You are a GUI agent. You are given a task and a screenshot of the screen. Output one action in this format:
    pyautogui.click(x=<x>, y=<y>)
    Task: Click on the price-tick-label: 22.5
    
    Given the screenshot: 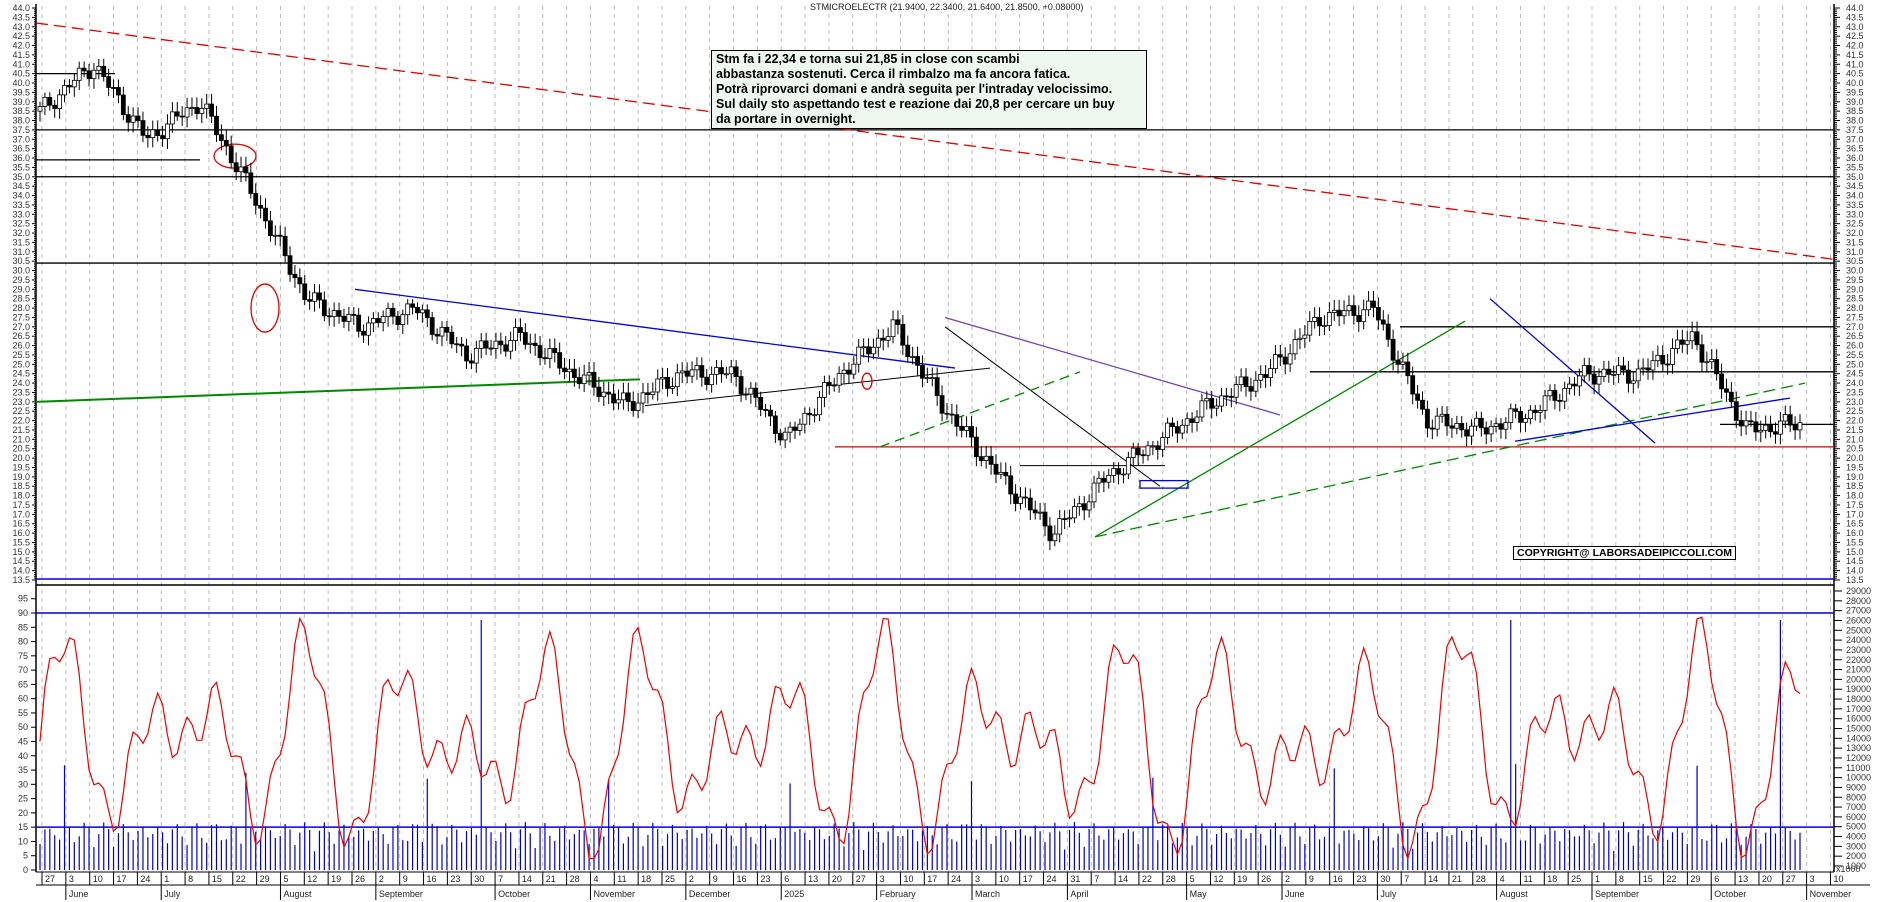 What is the action you would take?
    pyautogui.click(x=1855, y=411)
    